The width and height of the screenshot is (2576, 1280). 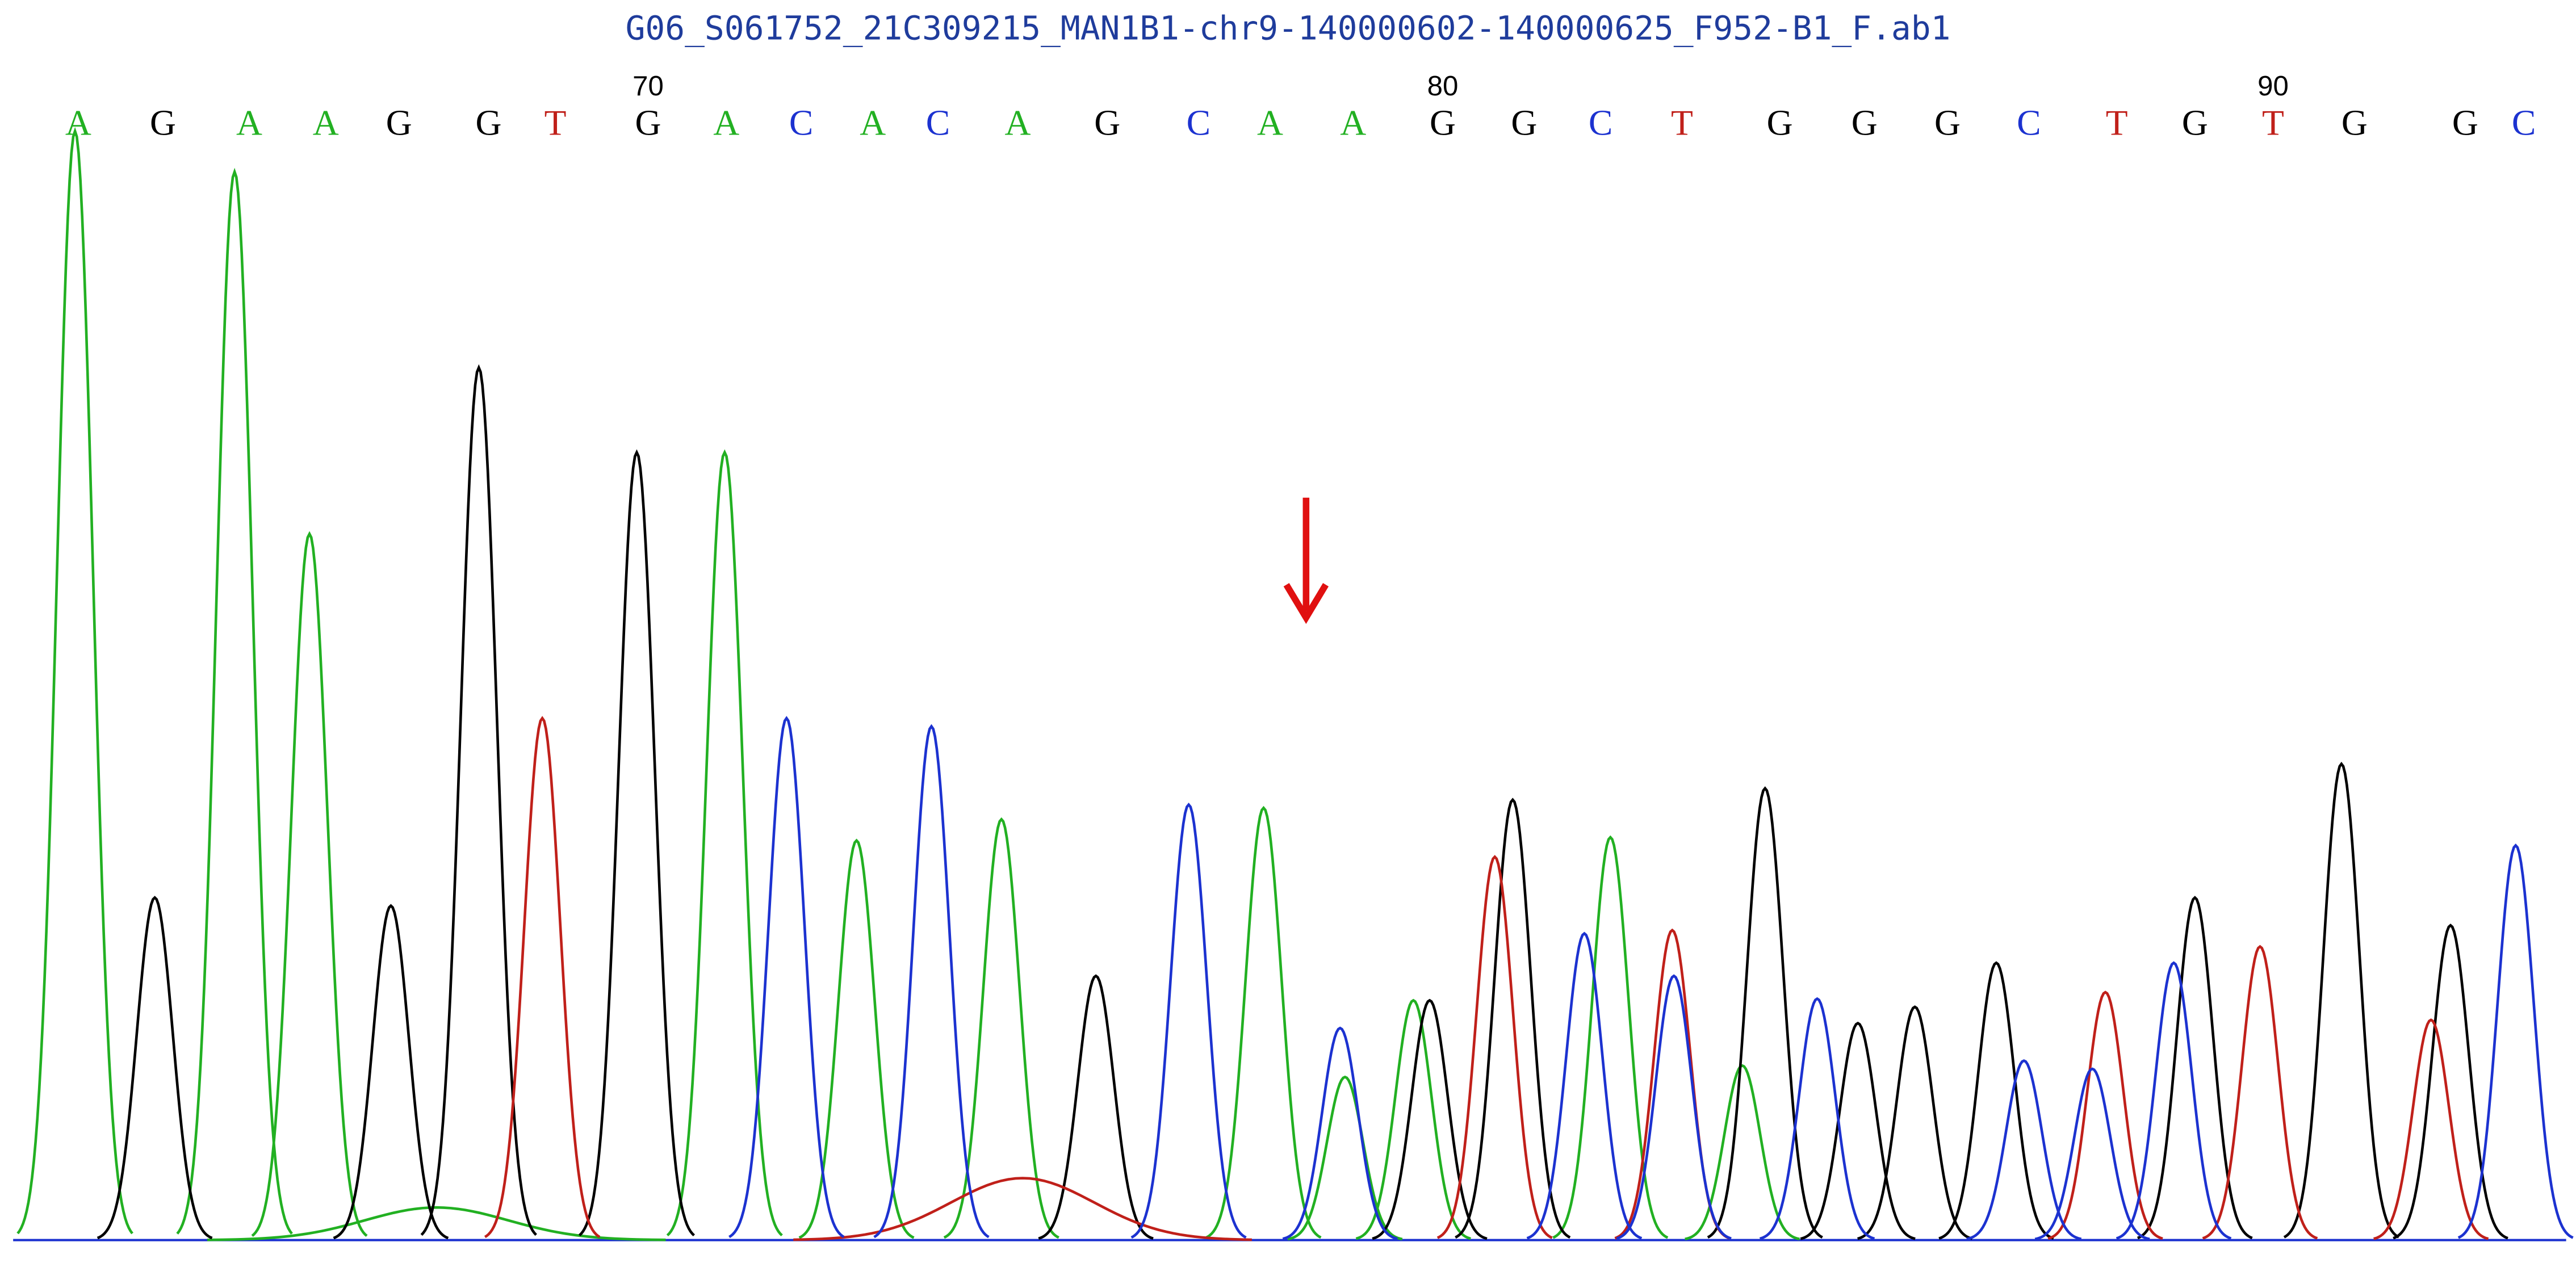 I want to click on arrow-head, so click(x=1306, y=603).